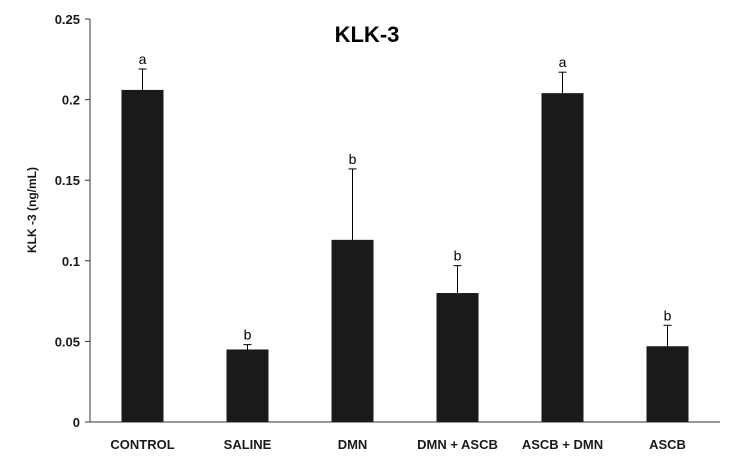 The width and height of the screenshot is (735, 457). What do you see at coordinates (67, 19) in the screenshot?
I see `y-tick-label: 0.25` at bounding box center [67, 19].